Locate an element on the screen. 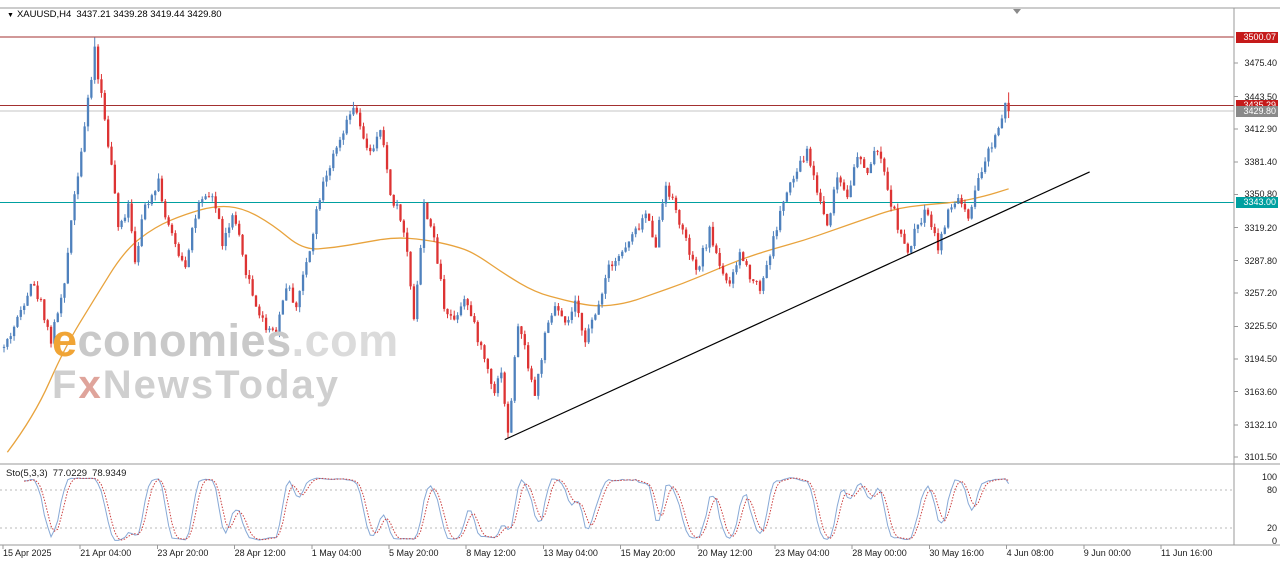  symbol-dropdown-icon: ▼ is located at coordinates (10, 15).